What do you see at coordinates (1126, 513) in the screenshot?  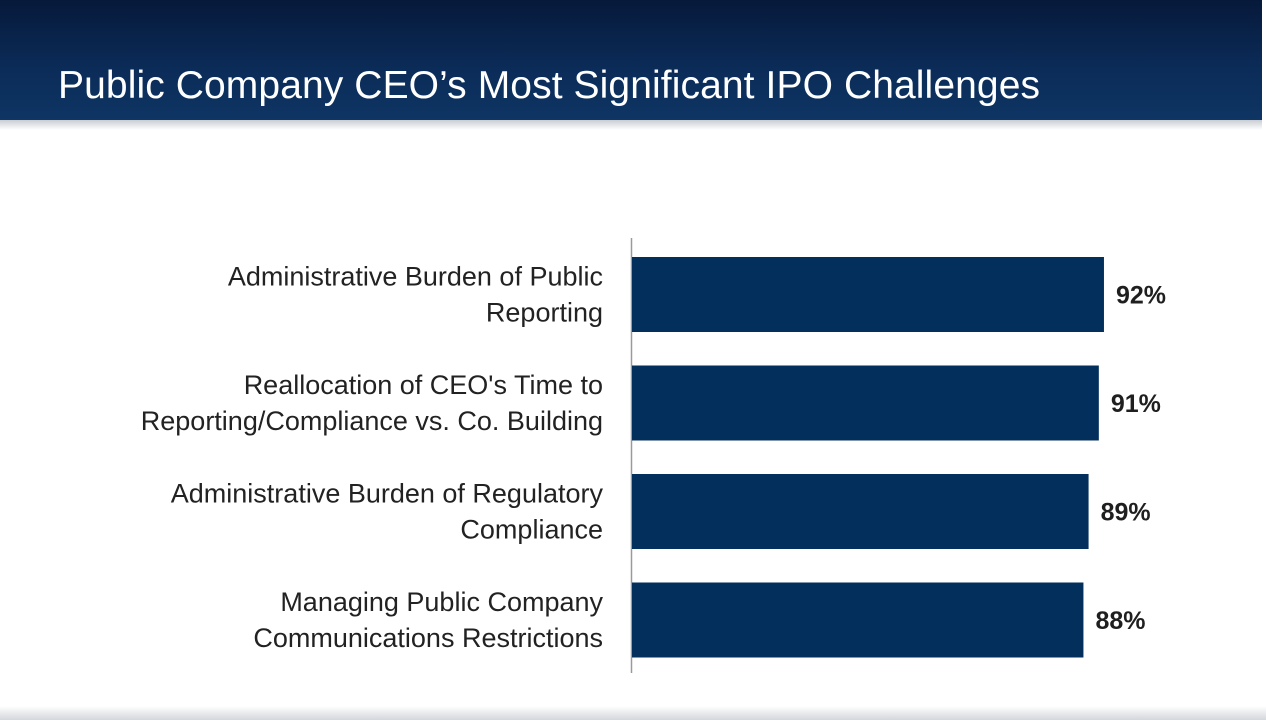 I see `bar-value-label: 89%` at bounding box center [1126, 513].